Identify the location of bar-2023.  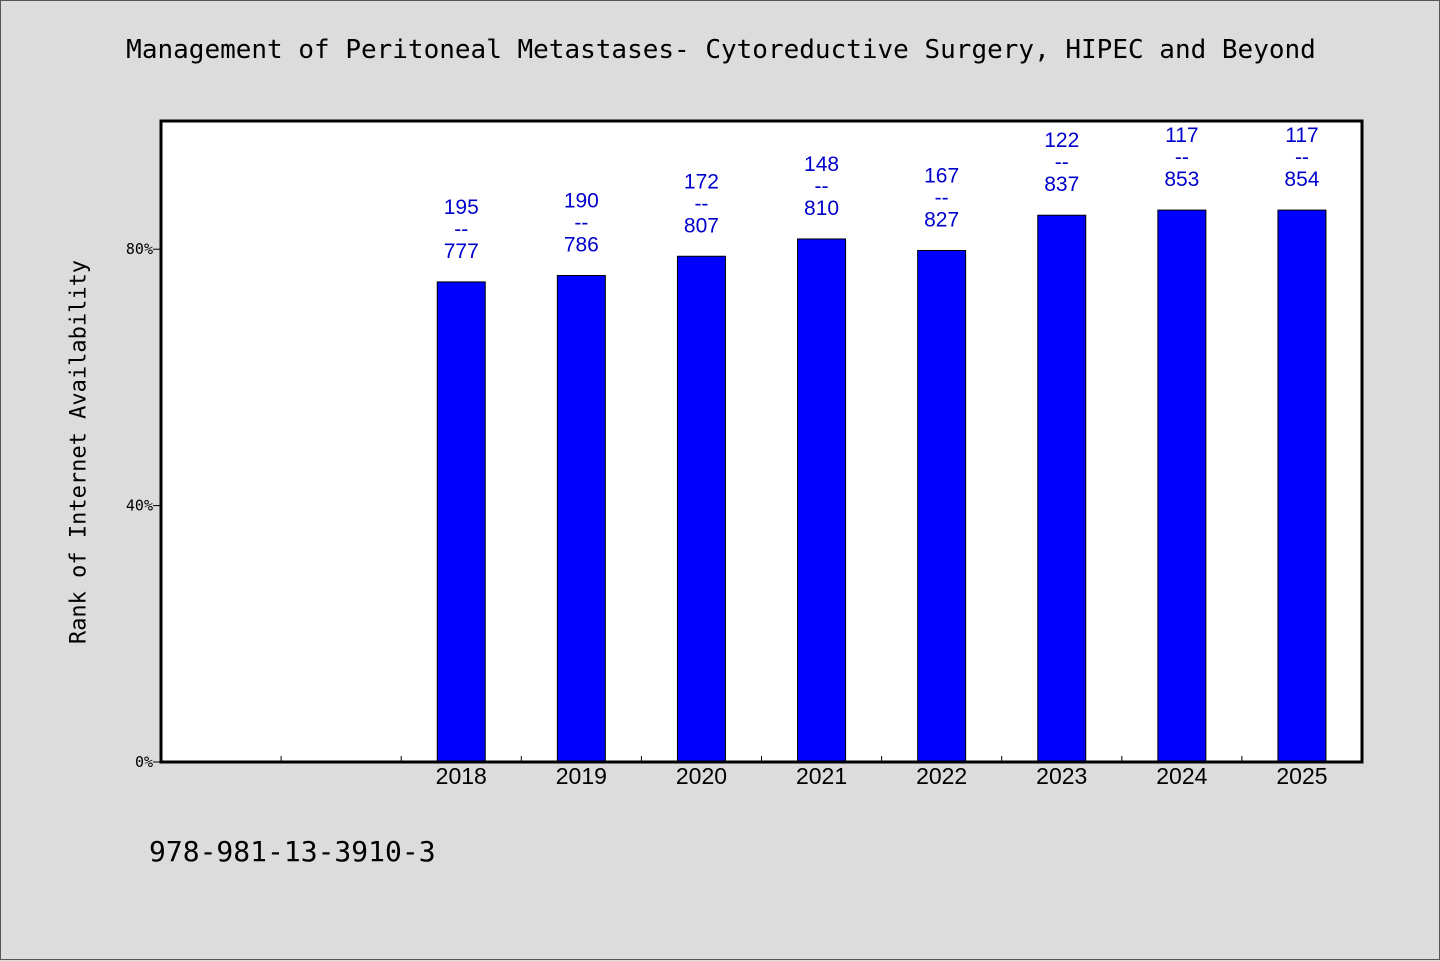
(1062, 488).